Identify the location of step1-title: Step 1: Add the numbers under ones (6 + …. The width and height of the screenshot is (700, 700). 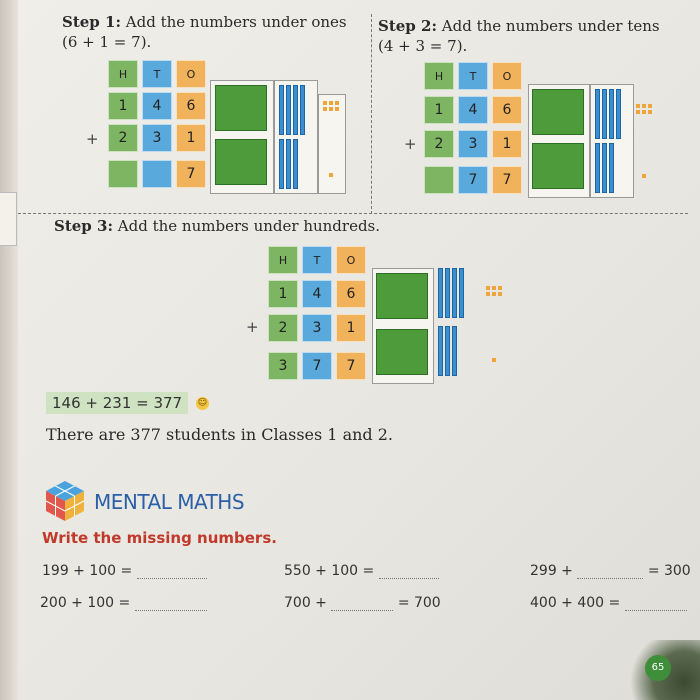
(204, 32).